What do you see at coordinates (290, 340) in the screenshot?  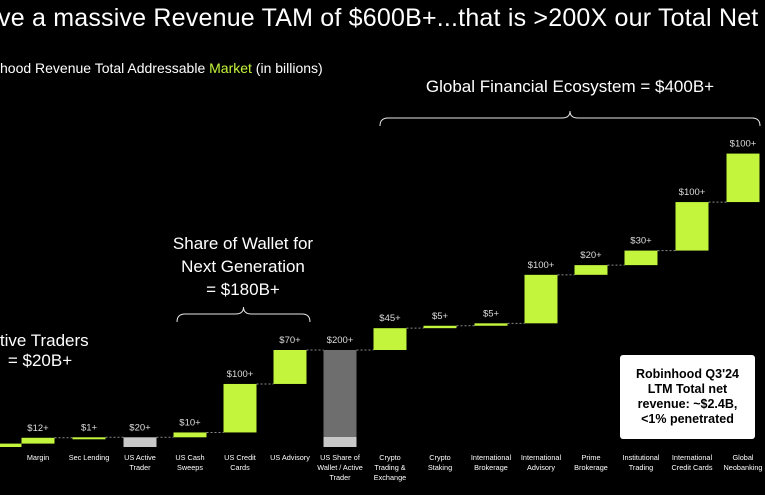 I see `data-label-6: $70+` at bounding box center [290, 340].